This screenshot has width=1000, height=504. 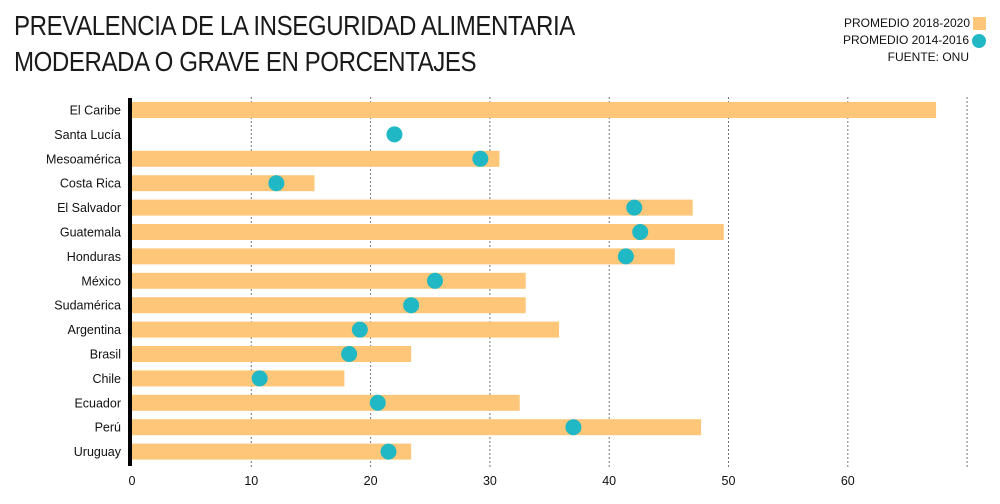 I want to click on category-label-brasil: Brasil, so click(x=105, y=355).